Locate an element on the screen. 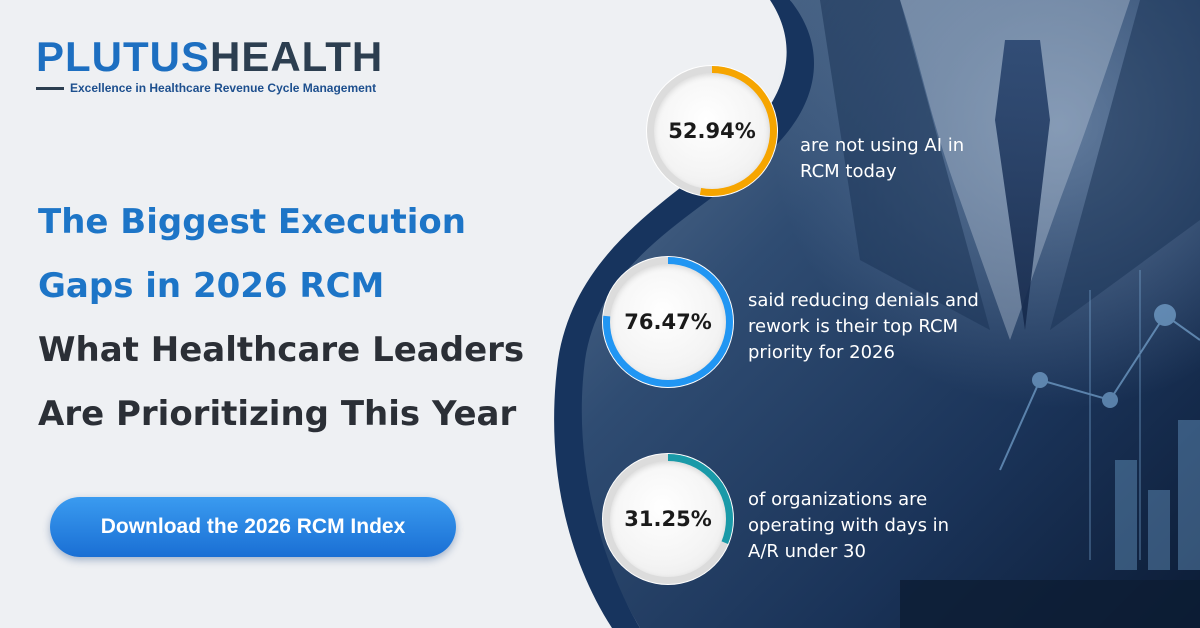  tagline-dash is located at coordinates (50, 88).